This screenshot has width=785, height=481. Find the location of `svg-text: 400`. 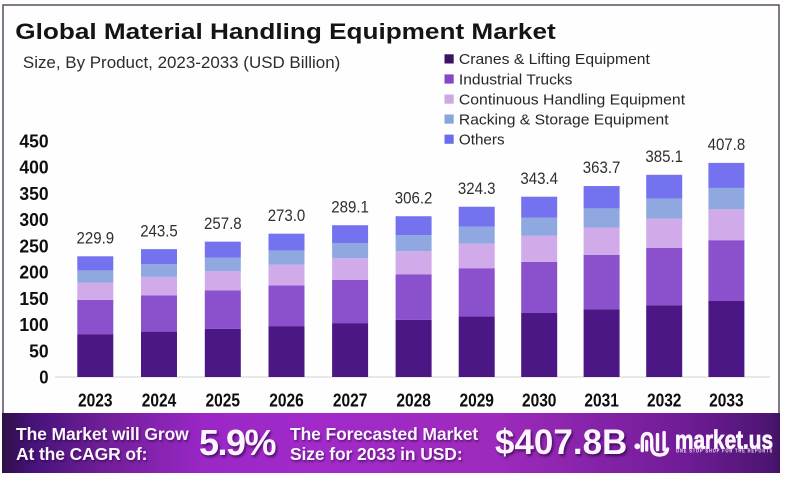

svg-text: 400 is located at coordinates (33, 168).